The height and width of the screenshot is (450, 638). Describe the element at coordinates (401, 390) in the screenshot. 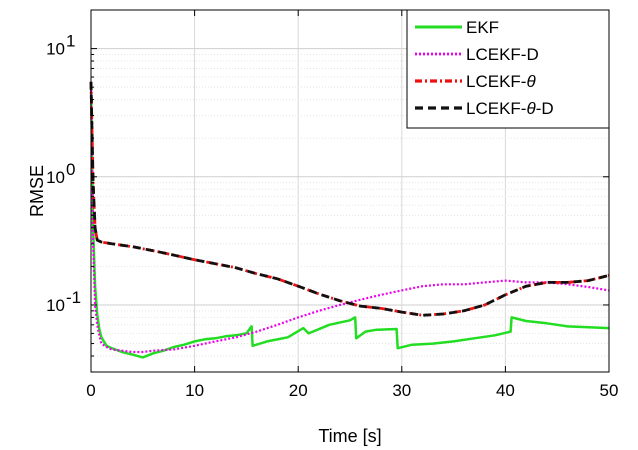

I see `x-tick-label: 30` at that location.